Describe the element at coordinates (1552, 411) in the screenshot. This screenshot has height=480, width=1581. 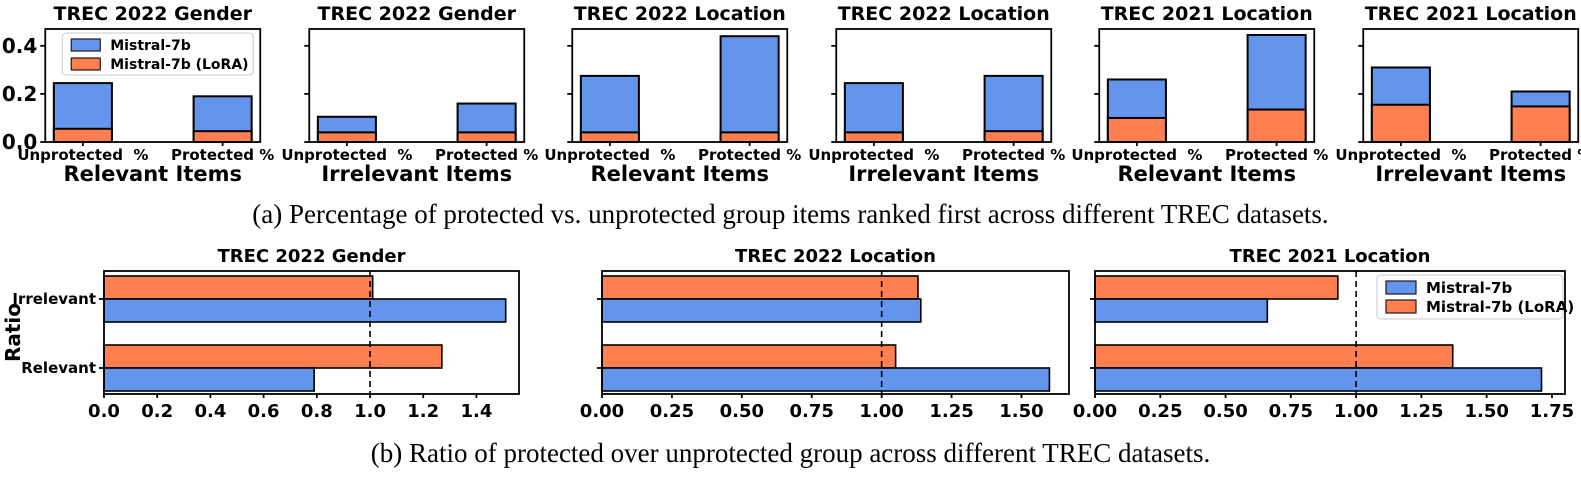
I see `x-tick-label: 1.75` at that location.